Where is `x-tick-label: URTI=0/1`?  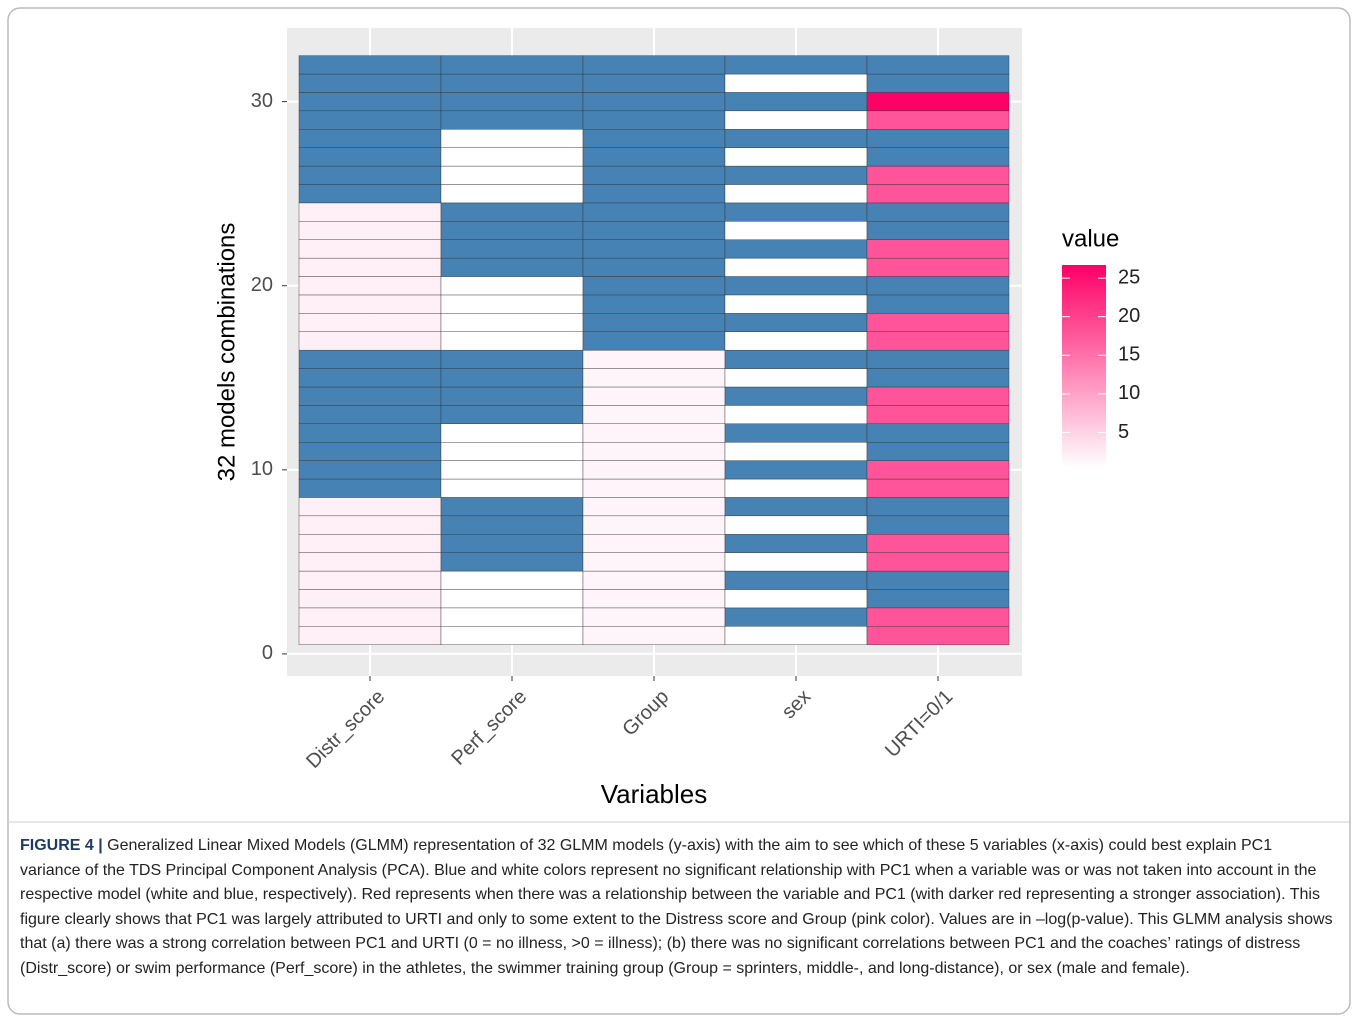
x-tick-label: URTI=0/1 is located at coordinates (919, 724).